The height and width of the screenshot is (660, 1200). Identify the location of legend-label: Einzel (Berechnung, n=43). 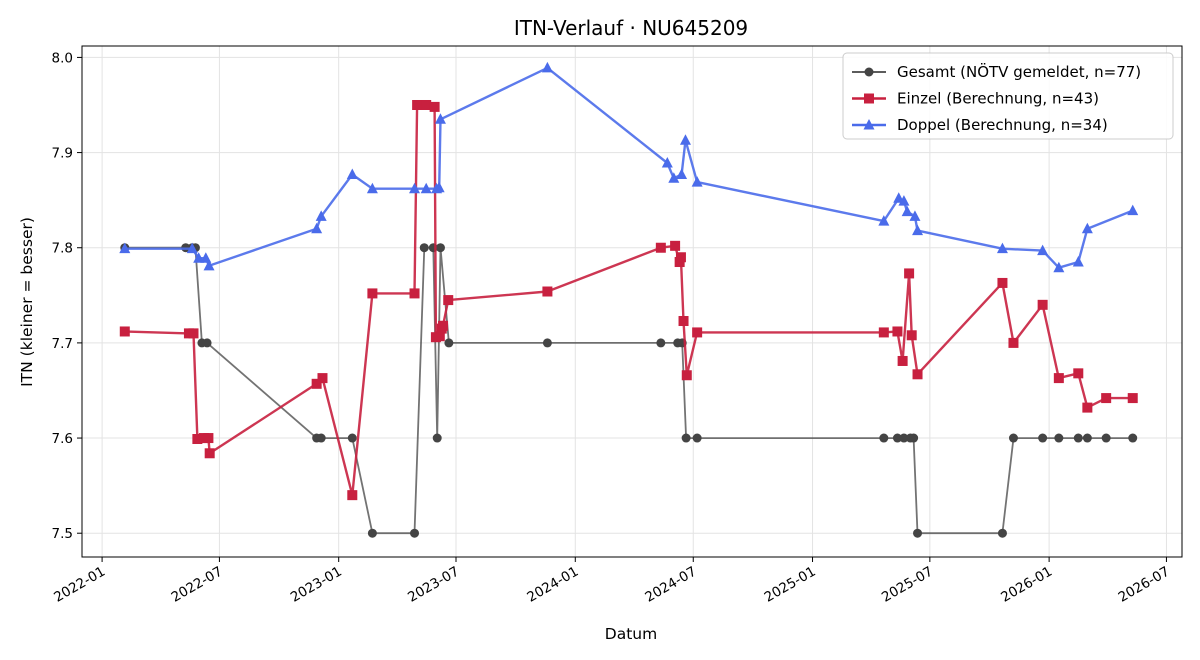
(998, 99).